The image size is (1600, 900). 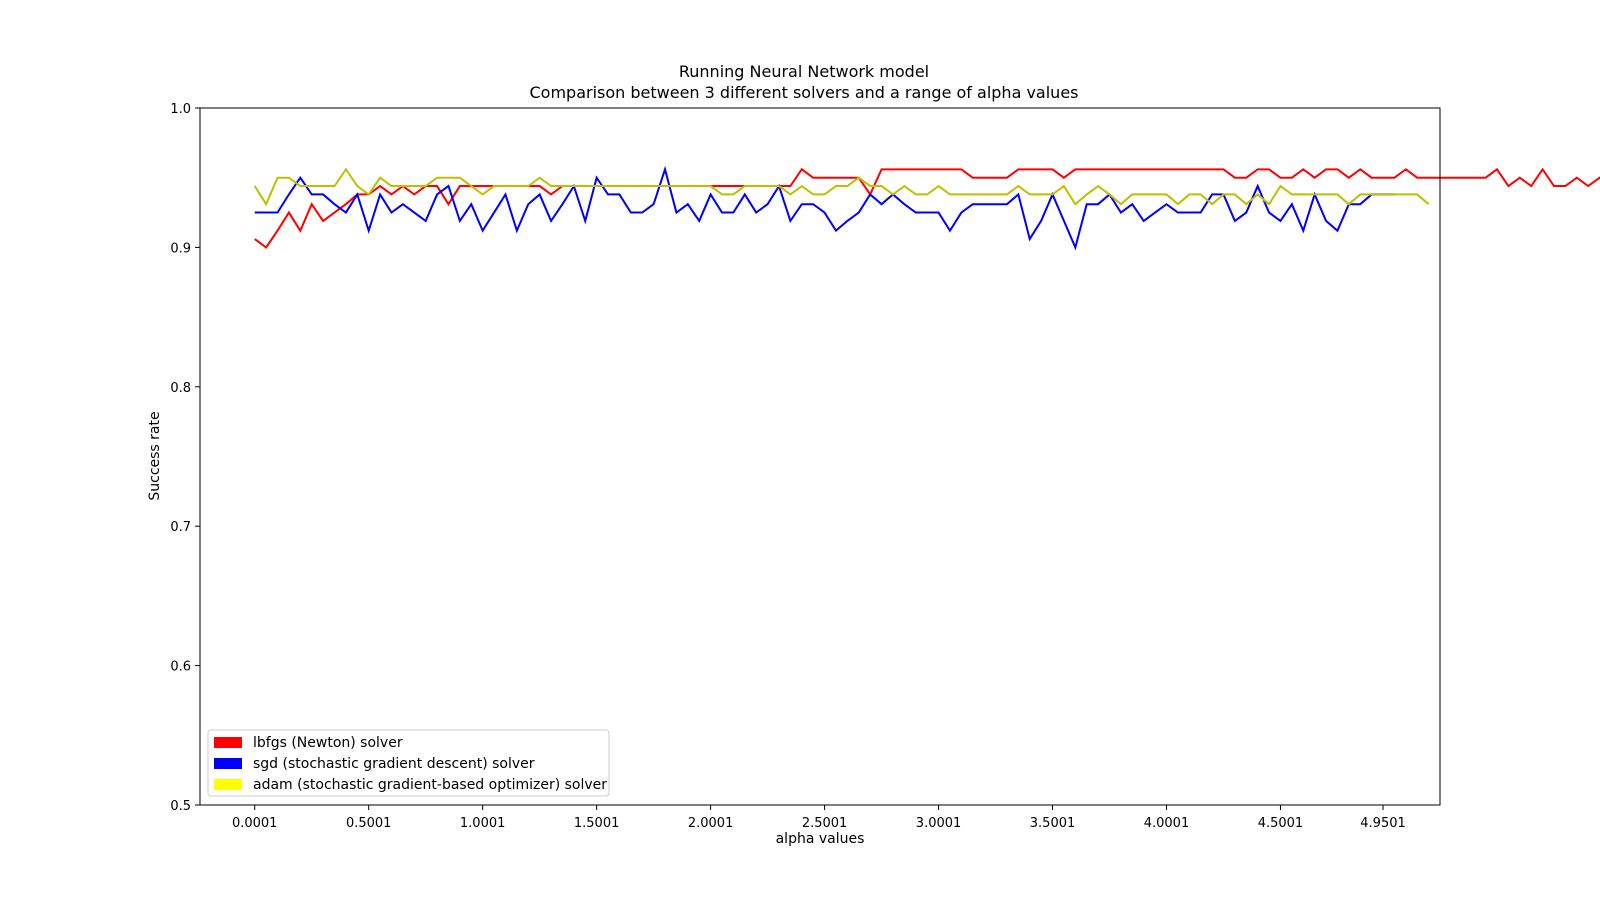 What do you see at coordinates (824, 208) in the screenshot?
I see `series-line-sgd` at bounding box center [824, 208].